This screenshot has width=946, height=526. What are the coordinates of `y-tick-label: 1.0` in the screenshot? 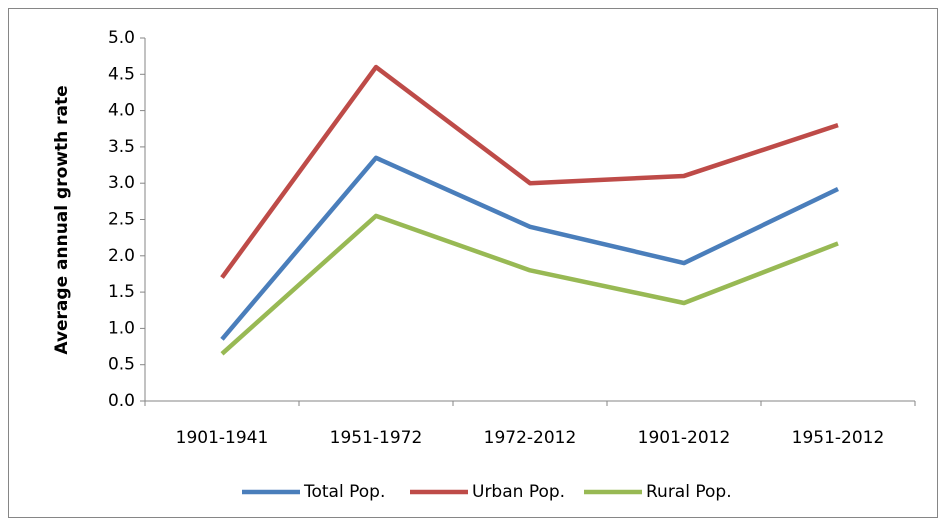 It's located at (121, 328).